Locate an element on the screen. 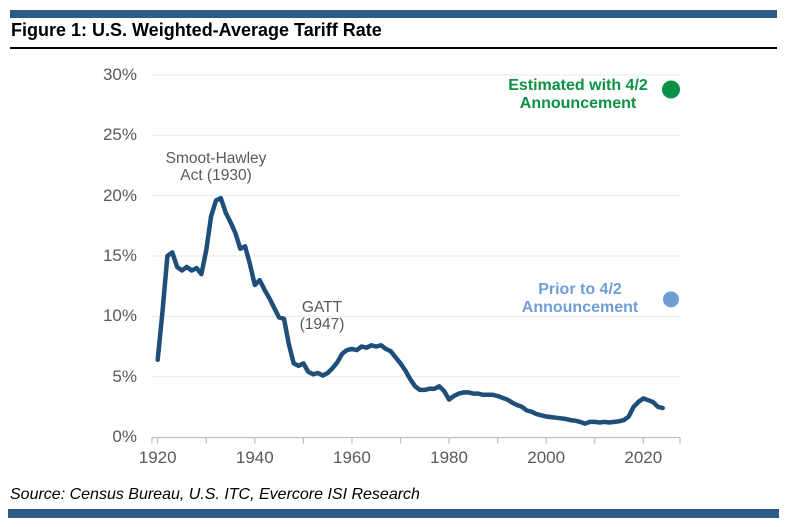 This screenshot has height=527, width=787. annotation-prior-to-4-2: Prior to 4/2 Announcement is located at coordinates (580, 298).